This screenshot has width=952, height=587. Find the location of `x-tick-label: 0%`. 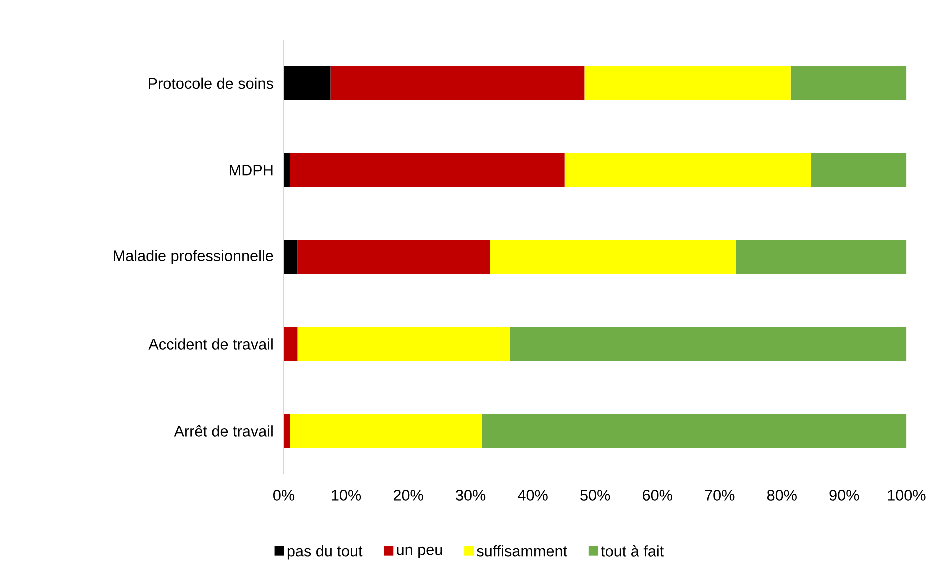

x-tick-label: 0% is located at coordinates (284, 496).